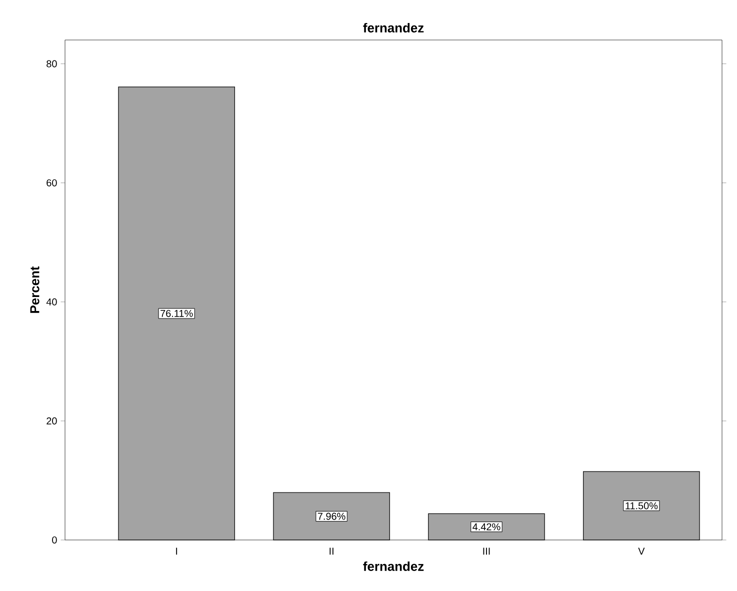 Image resolution: width=737 pixels, height=591 pixels. What do you see at coordinates (177, 551) in the screenshot?
I see `x-tick-label: I` at bounding box center [177, 551].